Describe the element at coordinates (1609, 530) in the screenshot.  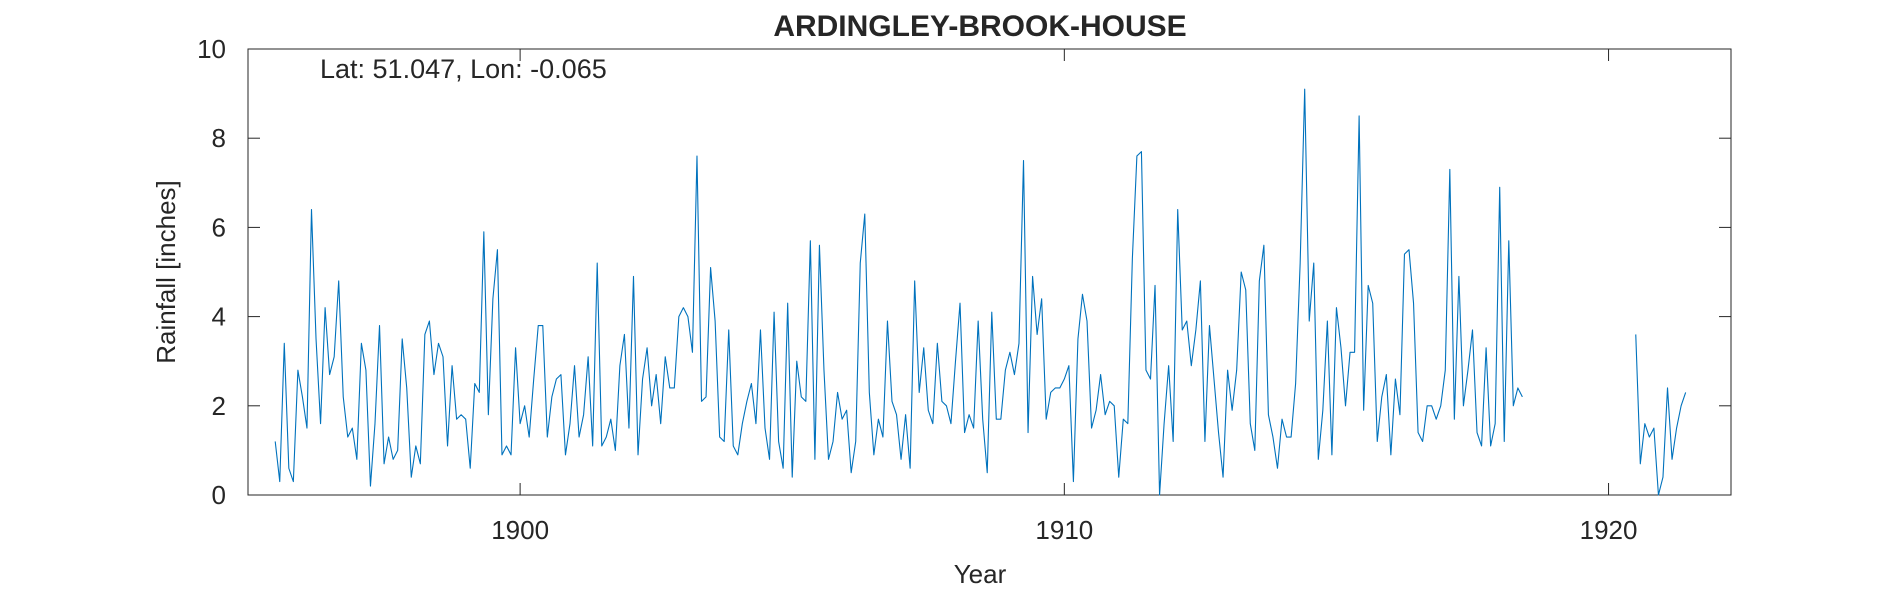
I see `x-tick-label: 1920` at that location.